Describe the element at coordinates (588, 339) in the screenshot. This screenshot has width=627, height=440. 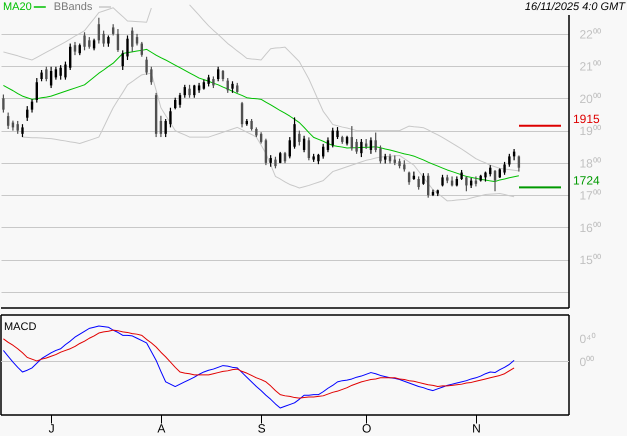
I see `y-tick-label: 0⁴⁰` at that location.